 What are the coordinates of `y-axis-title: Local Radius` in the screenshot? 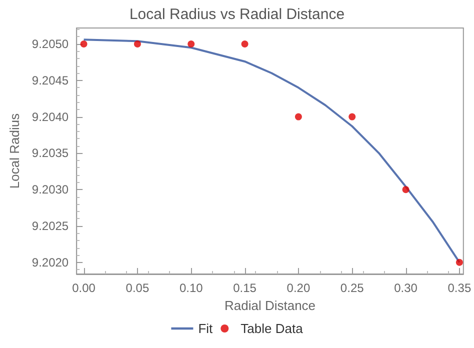 It's located at (14, 150).